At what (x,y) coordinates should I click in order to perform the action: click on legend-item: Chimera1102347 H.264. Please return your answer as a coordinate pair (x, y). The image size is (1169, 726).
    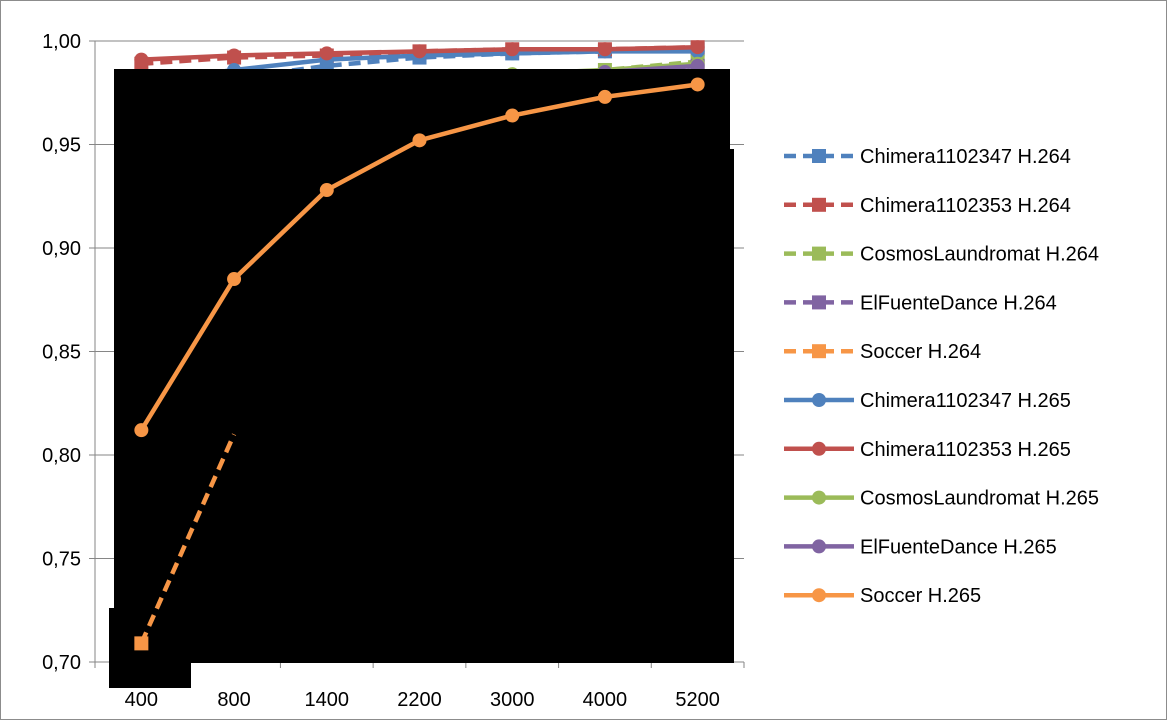
    Looking at the image, I should click on (927, 157).